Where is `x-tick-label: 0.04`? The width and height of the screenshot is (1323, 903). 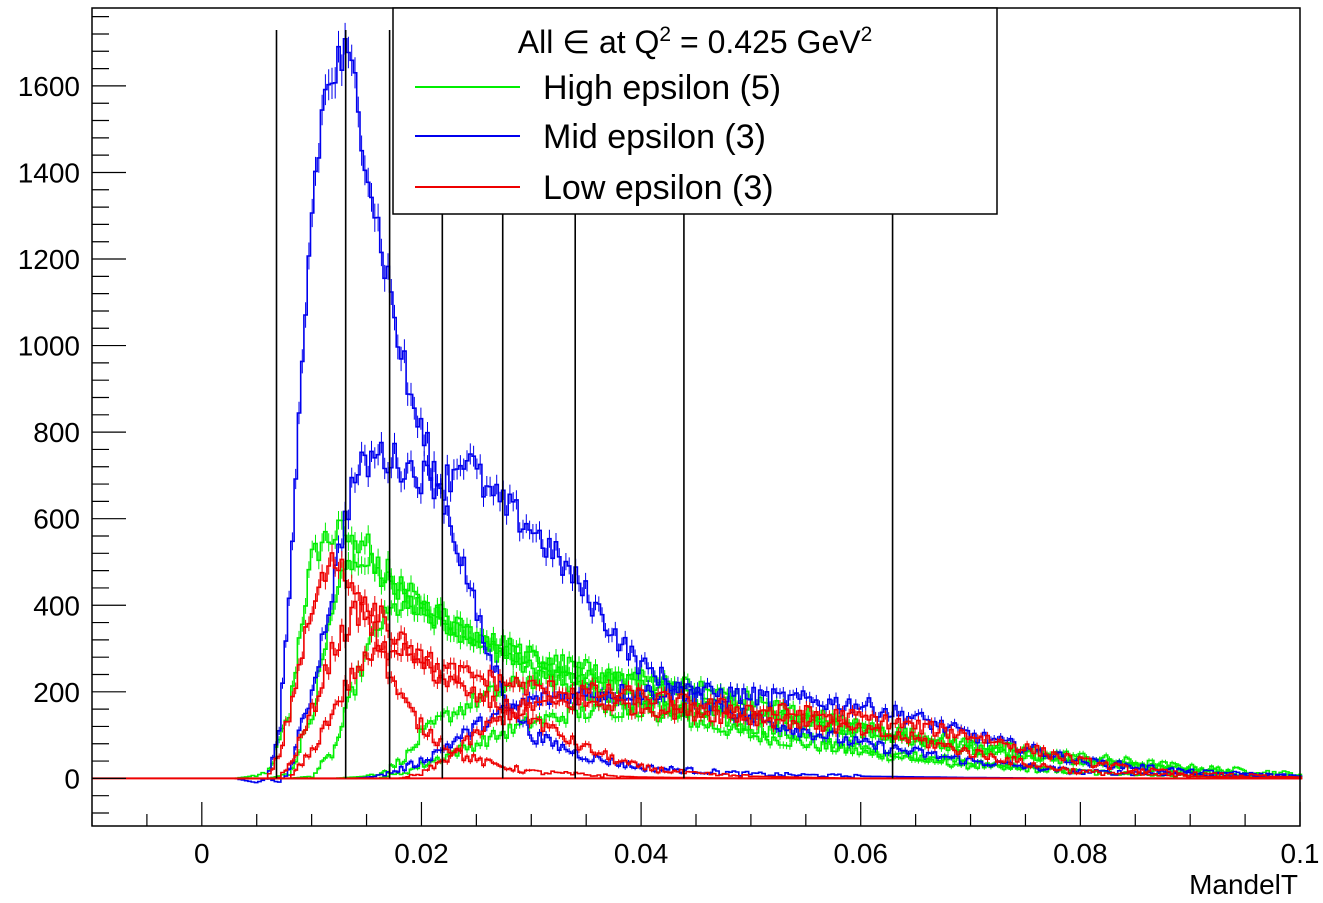
x-tick-label: 0.04 is located at coordinates (641, 853).